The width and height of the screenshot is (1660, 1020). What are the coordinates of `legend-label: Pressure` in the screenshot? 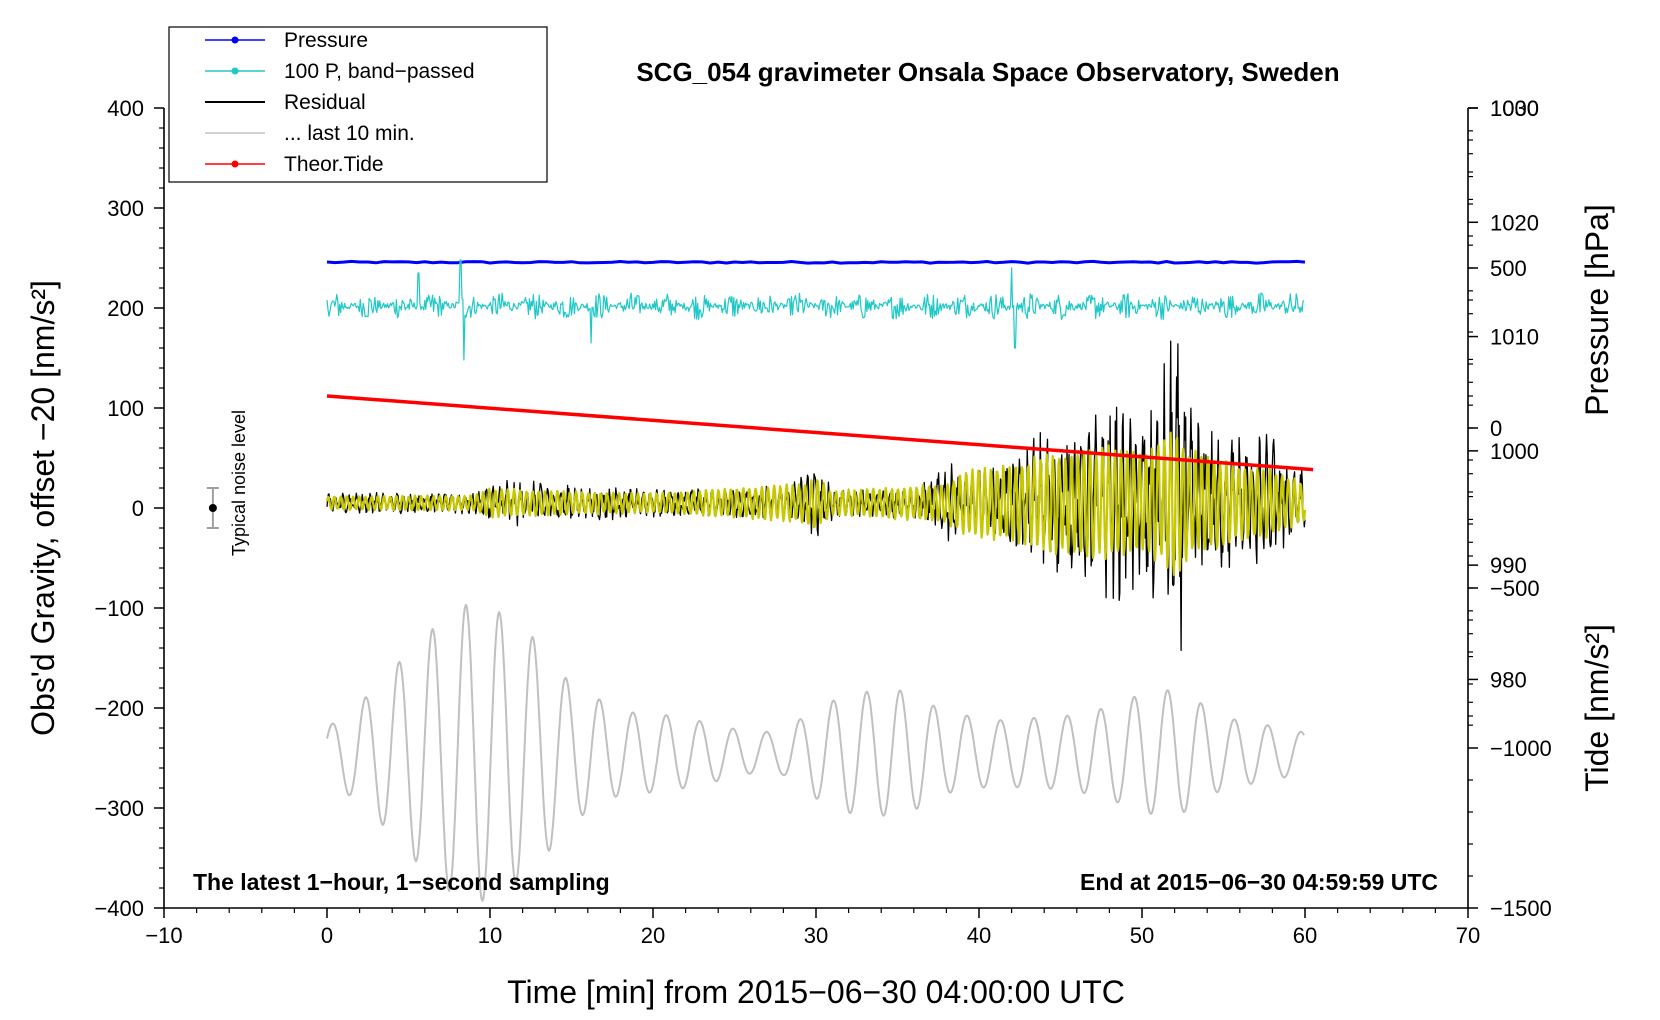 It's located at (326, 40).